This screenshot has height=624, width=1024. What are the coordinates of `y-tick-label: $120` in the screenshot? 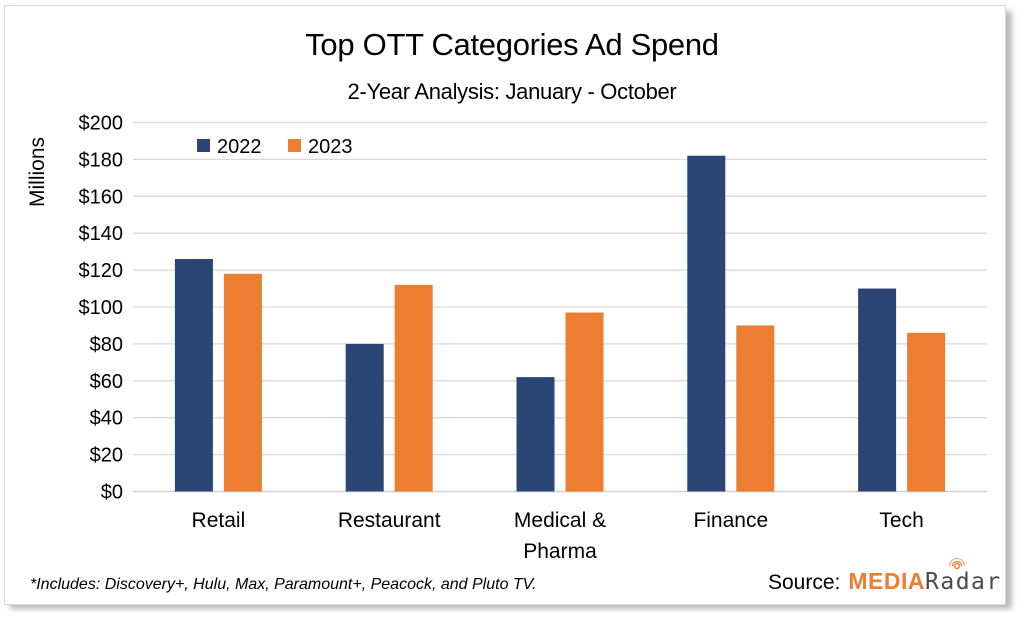 It's located at (101, 271).